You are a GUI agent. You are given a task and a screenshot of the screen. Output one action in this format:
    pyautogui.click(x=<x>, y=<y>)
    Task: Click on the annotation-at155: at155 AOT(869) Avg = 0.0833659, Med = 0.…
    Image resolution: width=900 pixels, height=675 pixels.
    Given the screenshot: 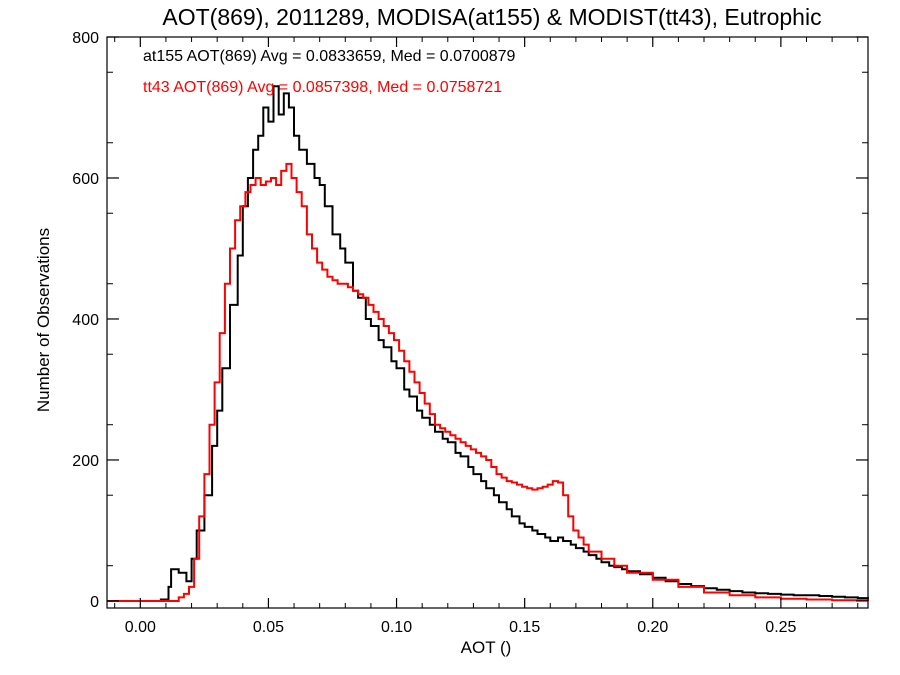 What is the action you would take?
    pyautogui.click(x=329, y=56)
    